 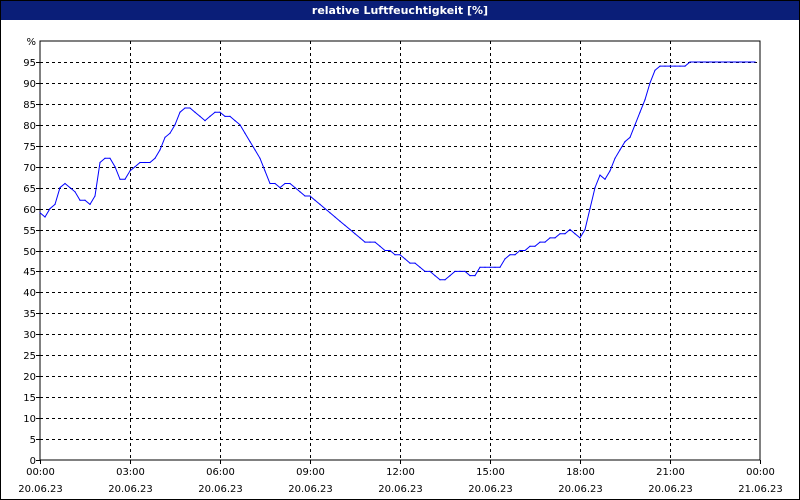 I want to click on y-tick-label: 95, so click(x=29, y=63).